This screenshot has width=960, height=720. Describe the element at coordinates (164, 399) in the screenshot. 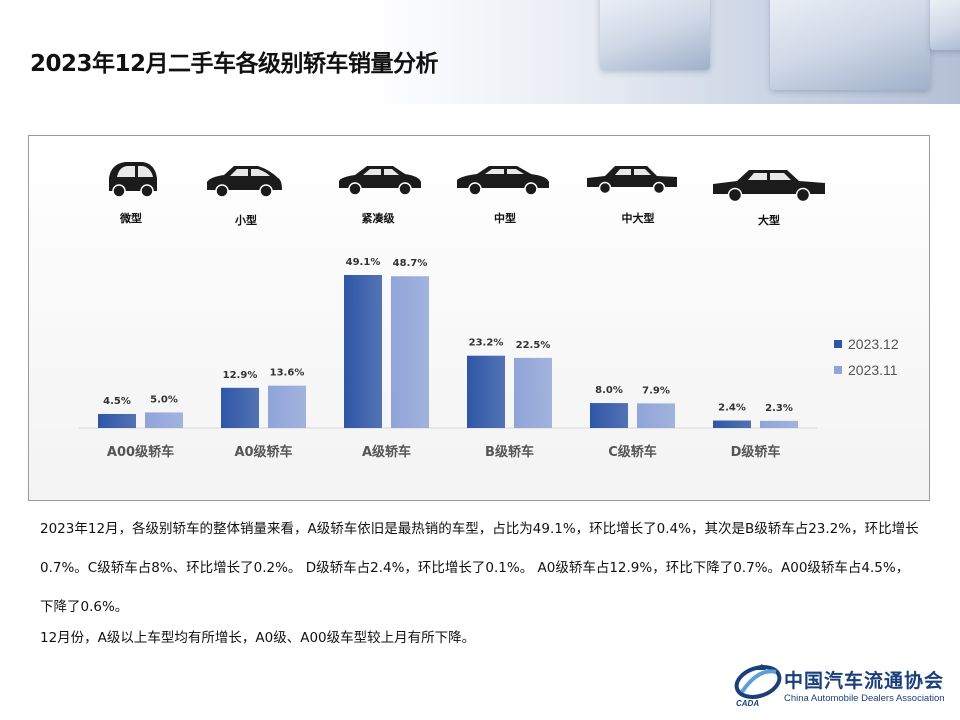

I see `data-label: 5.0%` at that location.